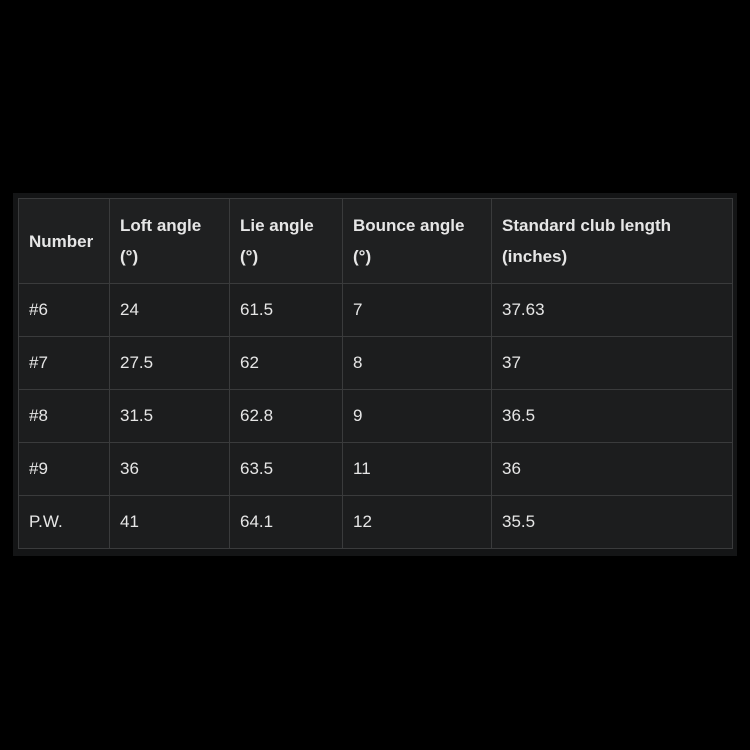  What do you see at coordinates (612, 416) in the screenshot?
I see `cell-club-length: 36.5` at bounding box center [612, 416].